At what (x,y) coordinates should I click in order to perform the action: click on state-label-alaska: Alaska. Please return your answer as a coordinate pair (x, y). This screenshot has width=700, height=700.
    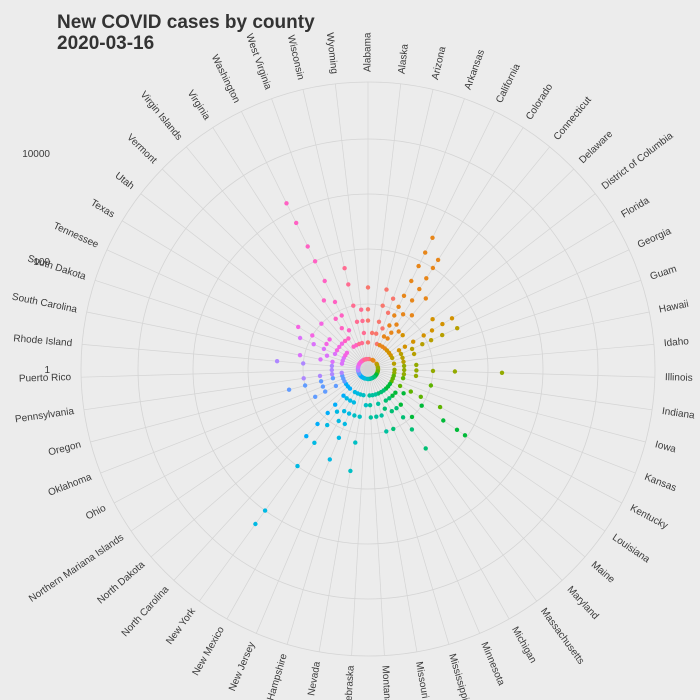
    Looking at the image, I should click on (404, 59).